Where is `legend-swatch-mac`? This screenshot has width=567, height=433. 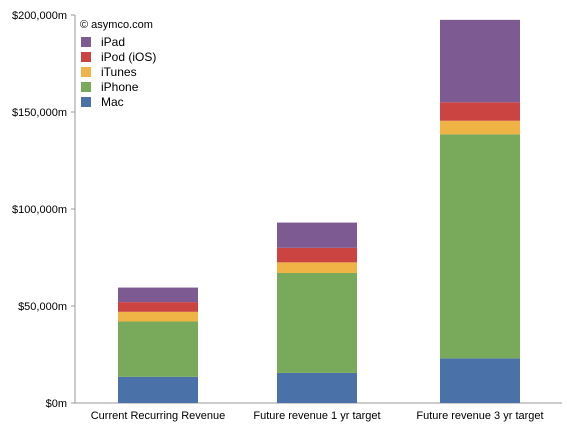
legend-swatch-mac is located at coordinates (86, 102).